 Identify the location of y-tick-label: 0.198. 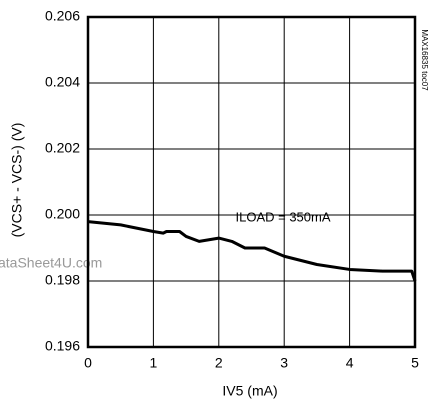
(62, 280).